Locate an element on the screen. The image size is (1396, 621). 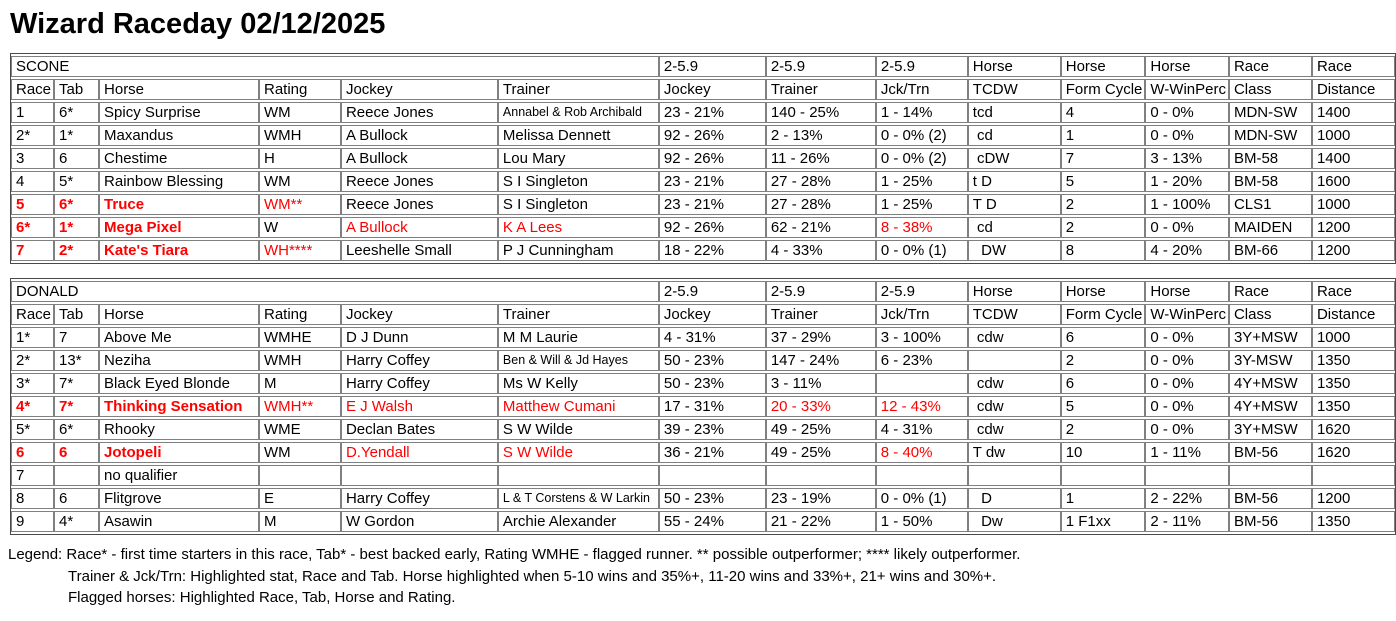
cell-form-cycle: 1 is located at coordinates (1103, 498).